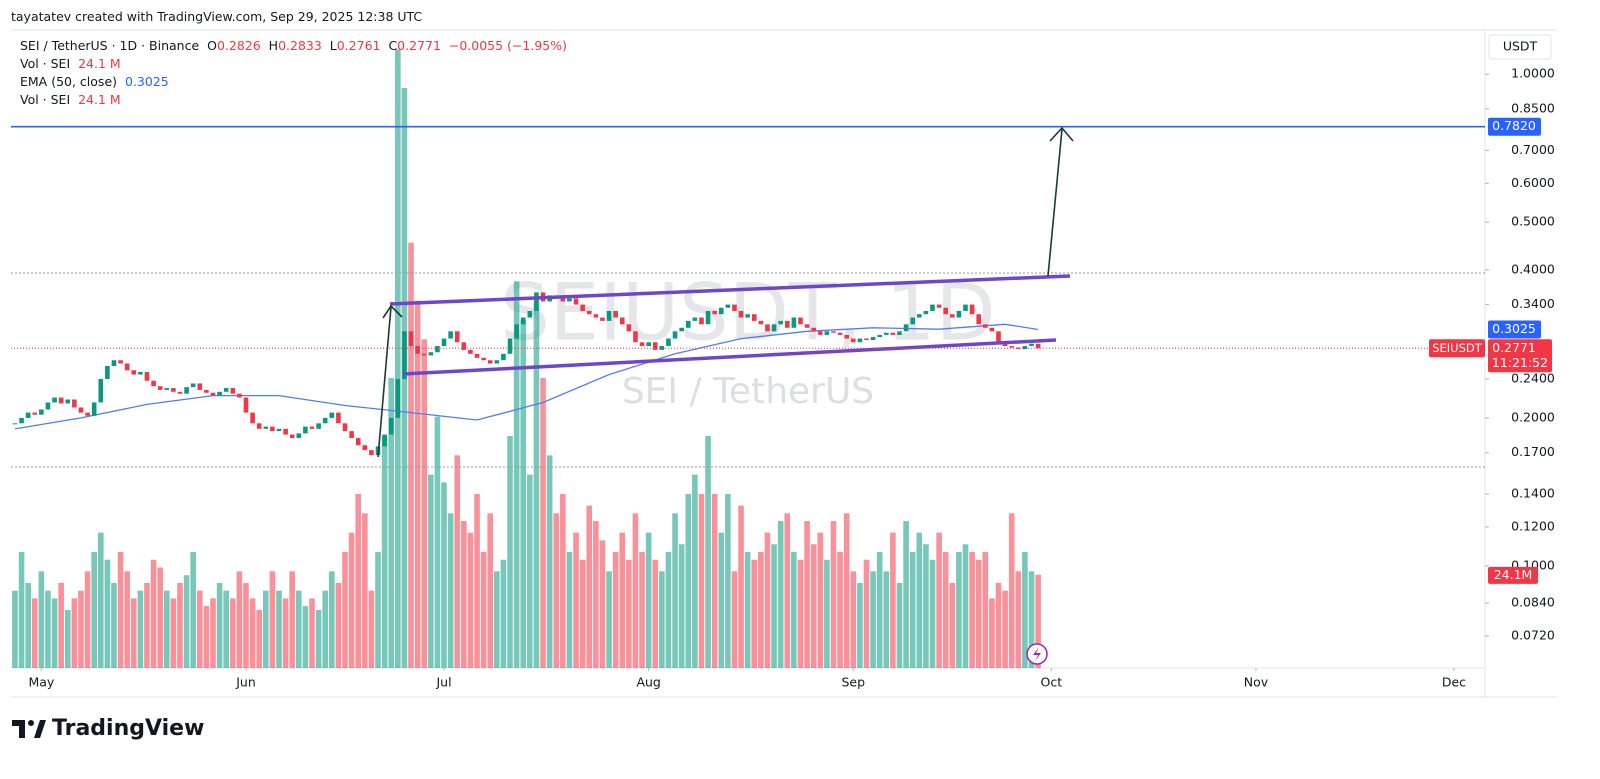 The width and height of the screenshot is (1600, 779). What do you see at coordinates (648, 682) in the screenshot?
I see `x-tick-label: Aug` at bounding box center [648, 682].